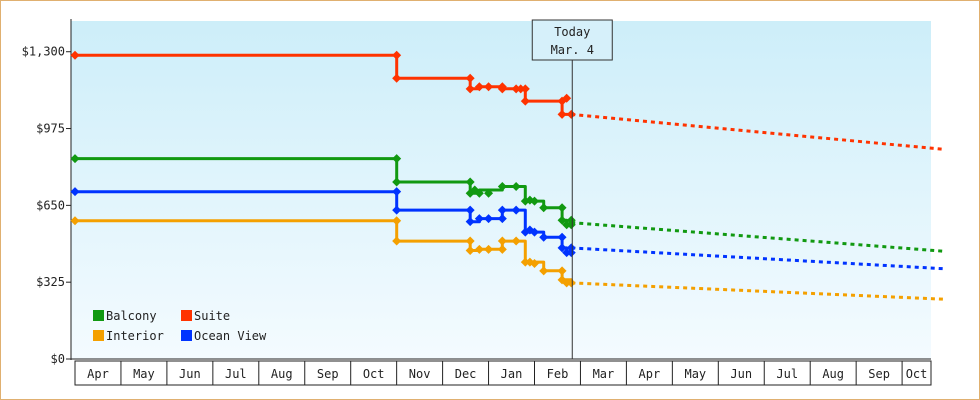  What do you see at coordinates (98, 315) in the screenshot?
I see `legend-swatch-balcony` at bounding box center [98, 315].